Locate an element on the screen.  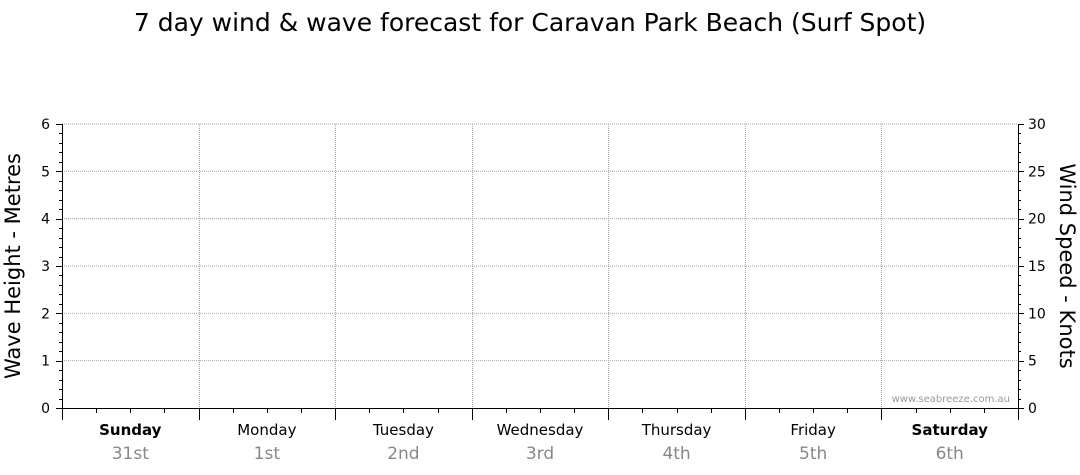
left-tick-label: 6 is located at coordinates (45, 125).